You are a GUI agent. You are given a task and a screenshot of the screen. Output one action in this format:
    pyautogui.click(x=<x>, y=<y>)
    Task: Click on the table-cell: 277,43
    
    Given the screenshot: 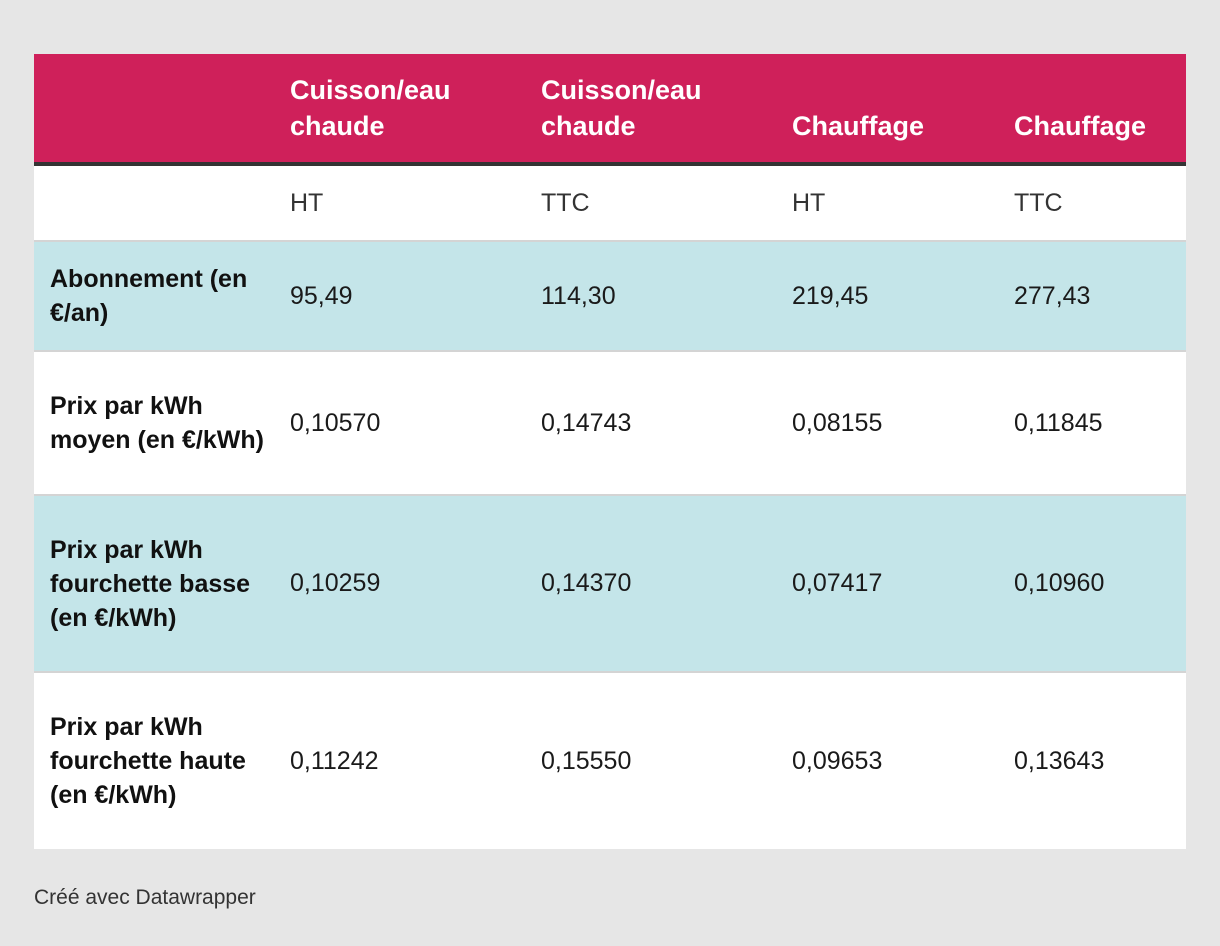 What is the action you would take?
    pyautogui.click(x=1092, y=296)
    